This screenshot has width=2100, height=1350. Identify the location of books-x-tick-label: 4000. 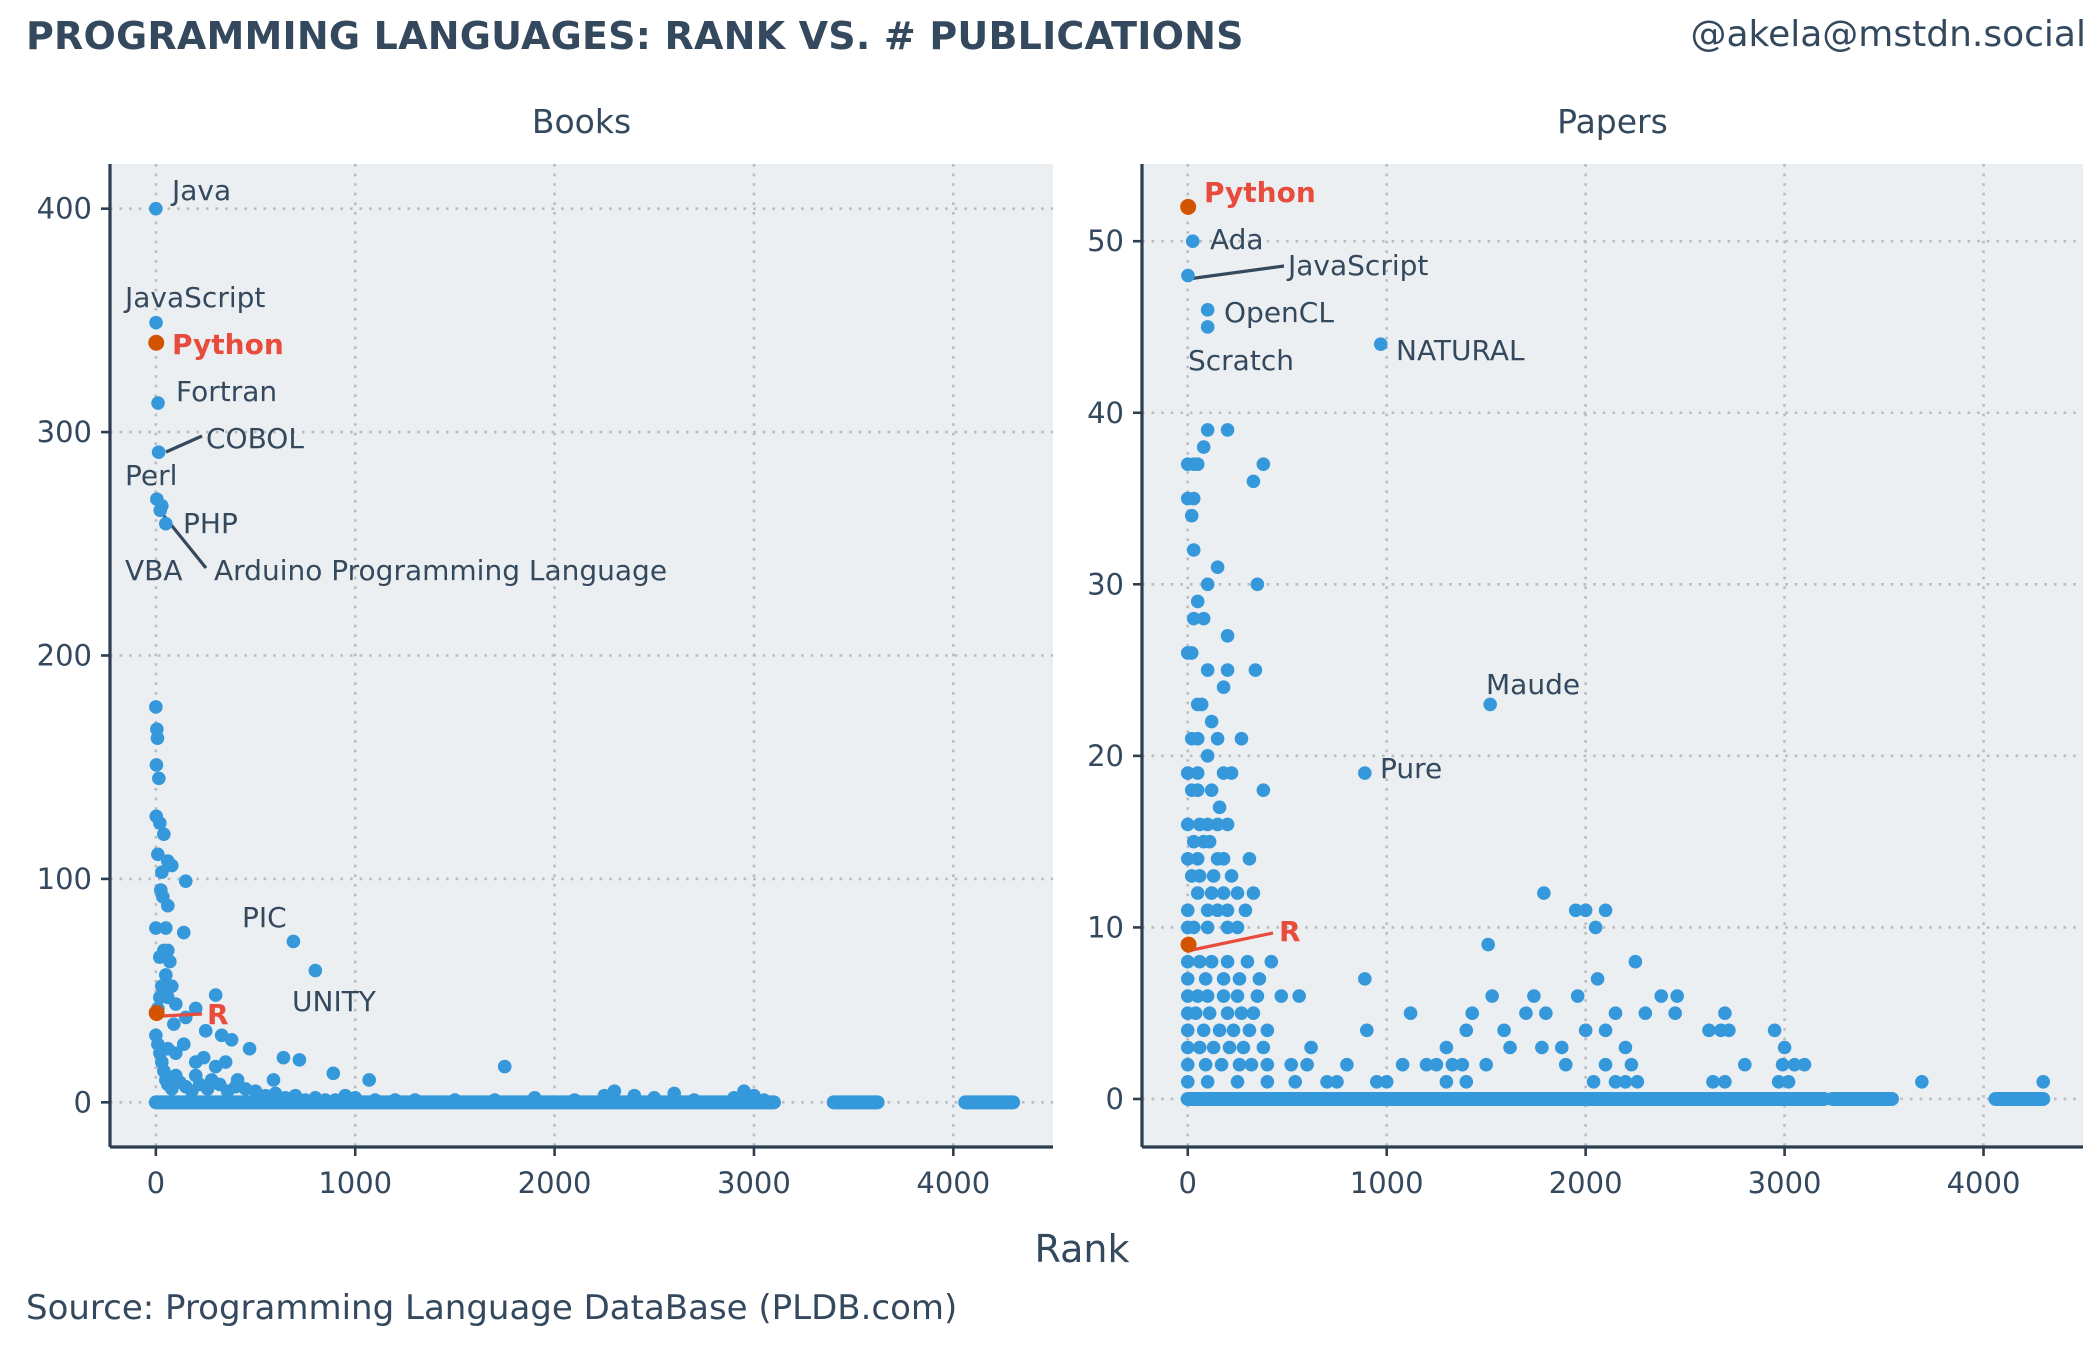
(953, 1183).